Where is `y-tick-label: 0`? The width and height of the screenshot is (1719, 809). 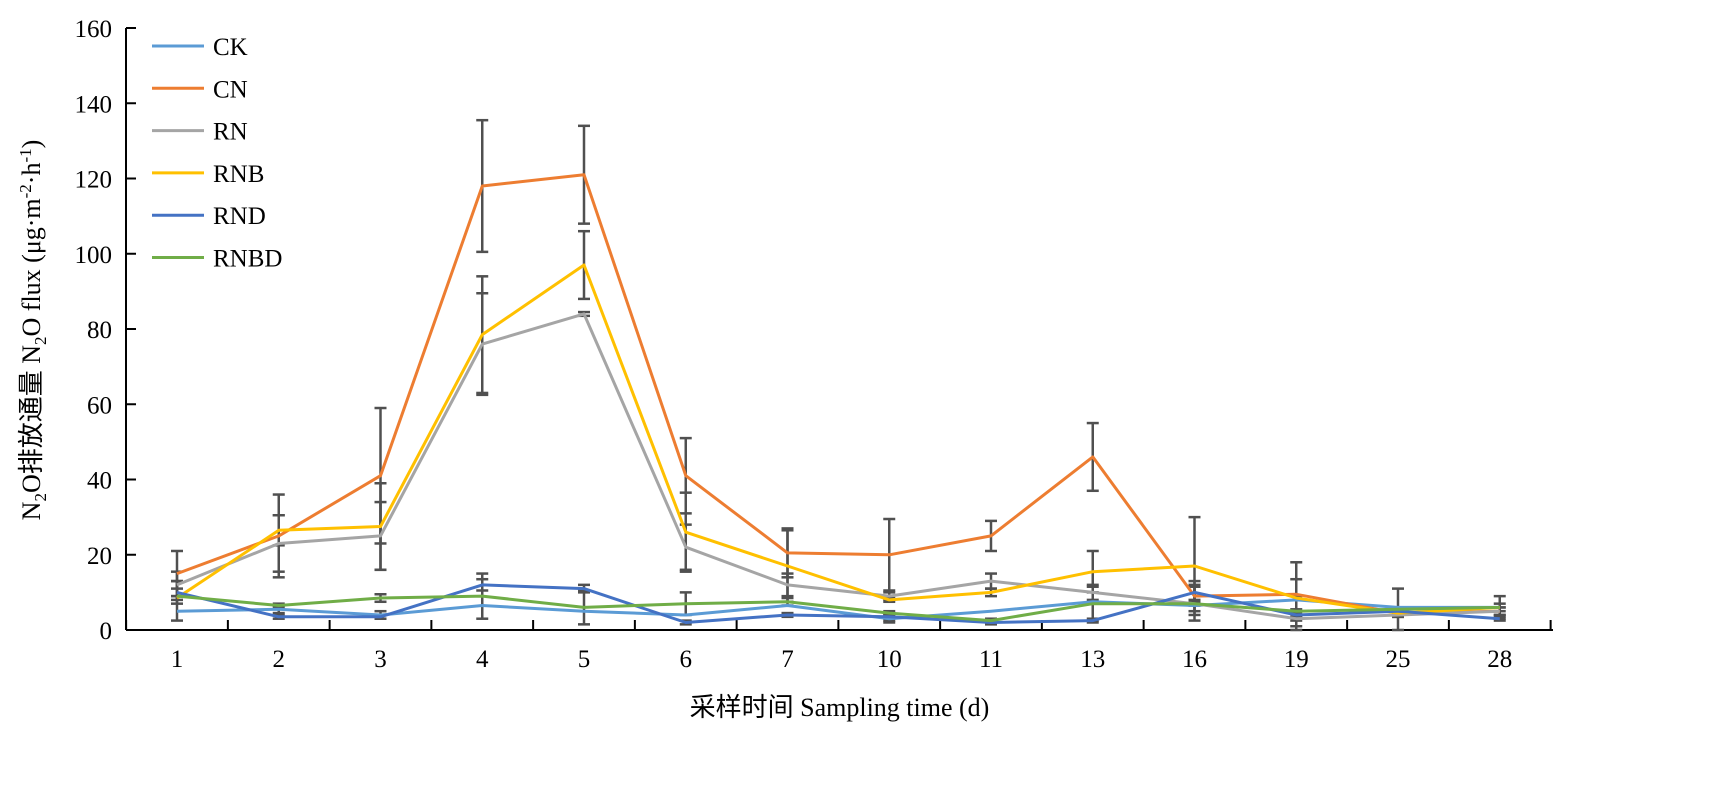 y-tick-label: 0 is located at coordinates (106, 631).